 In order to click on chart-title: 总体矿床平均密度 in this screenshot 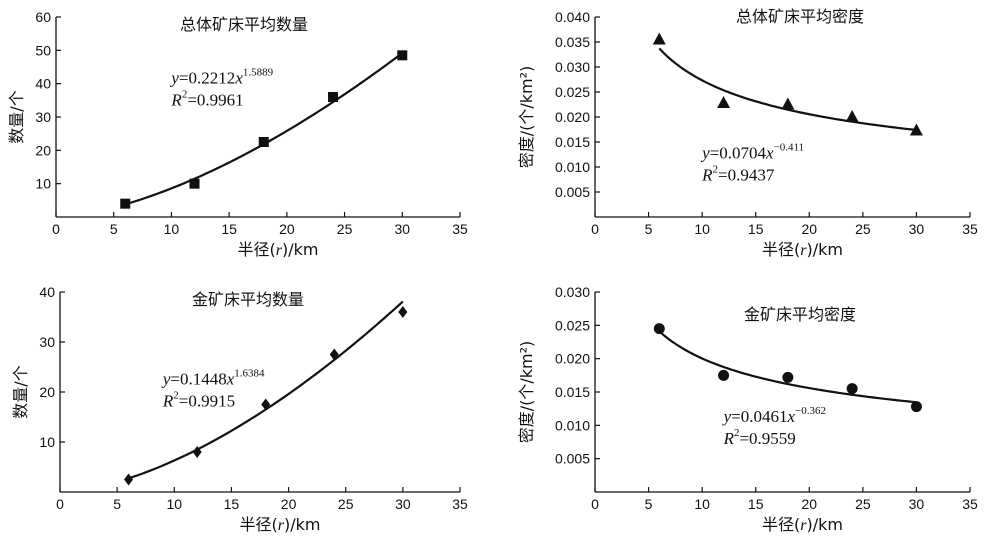, I will do `click(800, 16)`.